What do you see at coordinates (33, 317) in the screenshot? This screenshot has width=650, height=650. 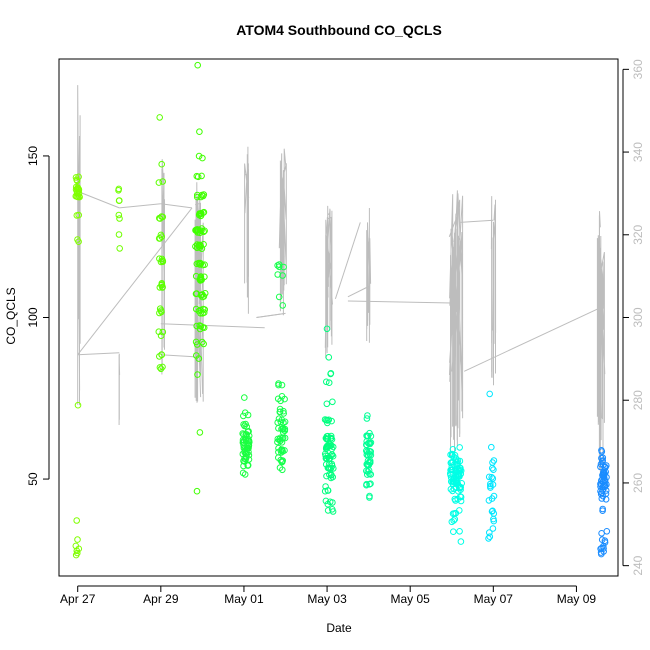 I see `y-tick-label: 100` at bounding box center [33, 317].